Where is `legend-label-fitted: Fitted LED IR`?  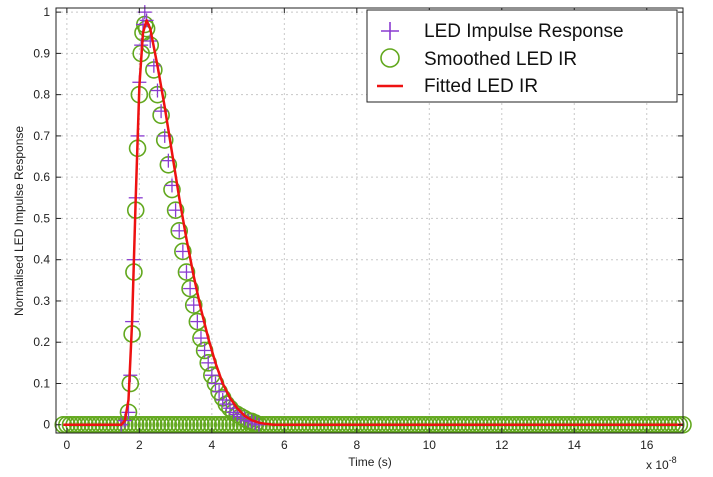 legend-label-fitted: Fitted LED IR is located at coordinates (481, 86).